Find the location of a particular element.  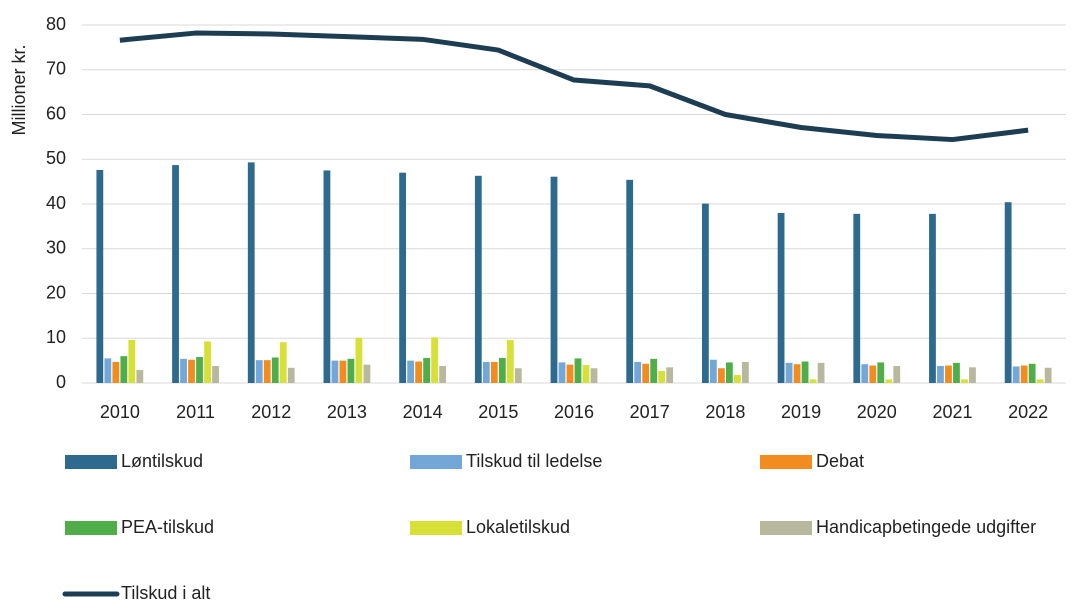

legend-label: Tilskud til ledelse is located at coordinates (534, 461).